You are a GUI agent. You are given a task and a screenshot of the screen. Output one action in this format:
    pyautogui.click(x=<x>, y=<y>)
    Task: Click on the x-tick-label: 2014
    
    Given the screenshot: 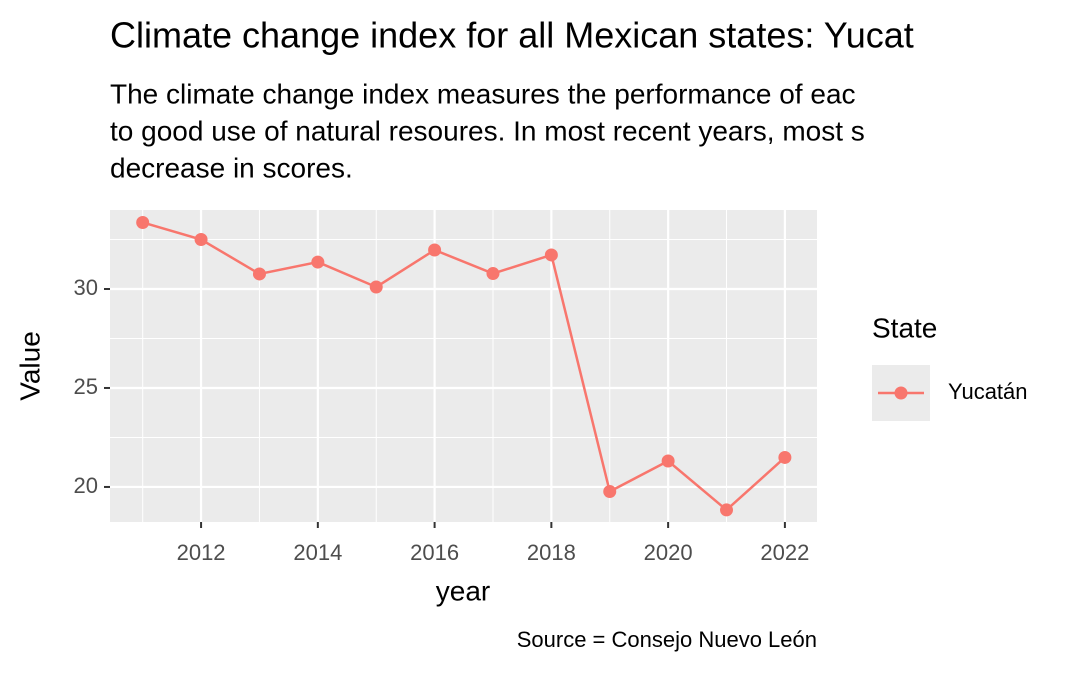 What is the action you would take?
    pyautogui.click(x=317, y=552)
    